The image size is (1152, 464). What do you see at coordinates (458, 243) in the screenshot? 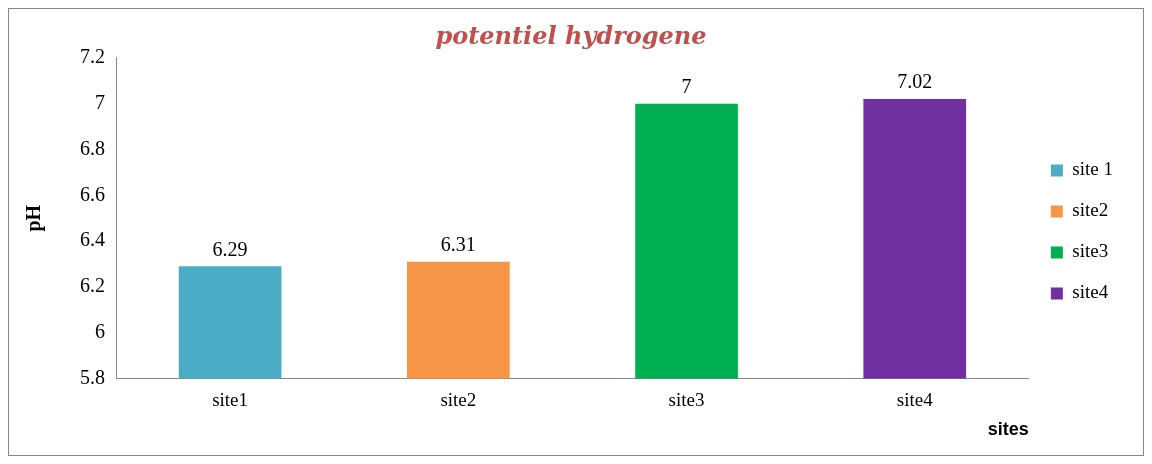
I see `data-label: 6.31` at bounding box center [458, 243].